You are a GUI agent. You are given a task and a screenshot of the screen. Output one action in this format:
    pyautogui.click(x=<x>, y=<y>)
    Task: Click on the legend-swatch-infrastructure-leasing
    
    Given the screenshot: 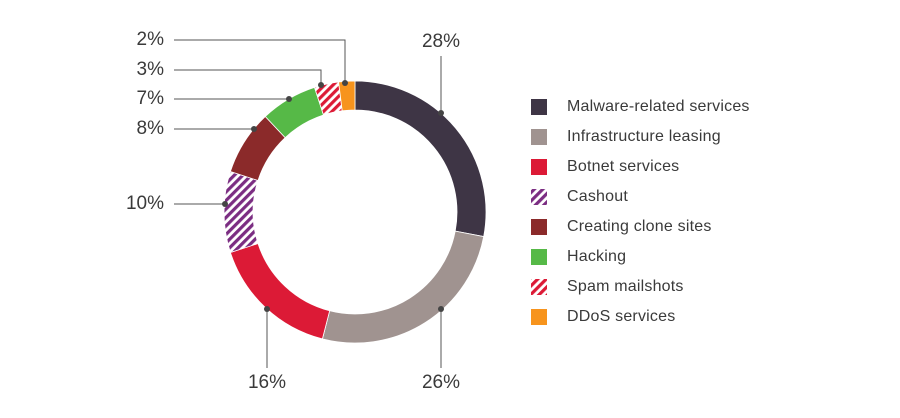 What is the action you would take?
    pyautogui.click(x=539, y=137)
    